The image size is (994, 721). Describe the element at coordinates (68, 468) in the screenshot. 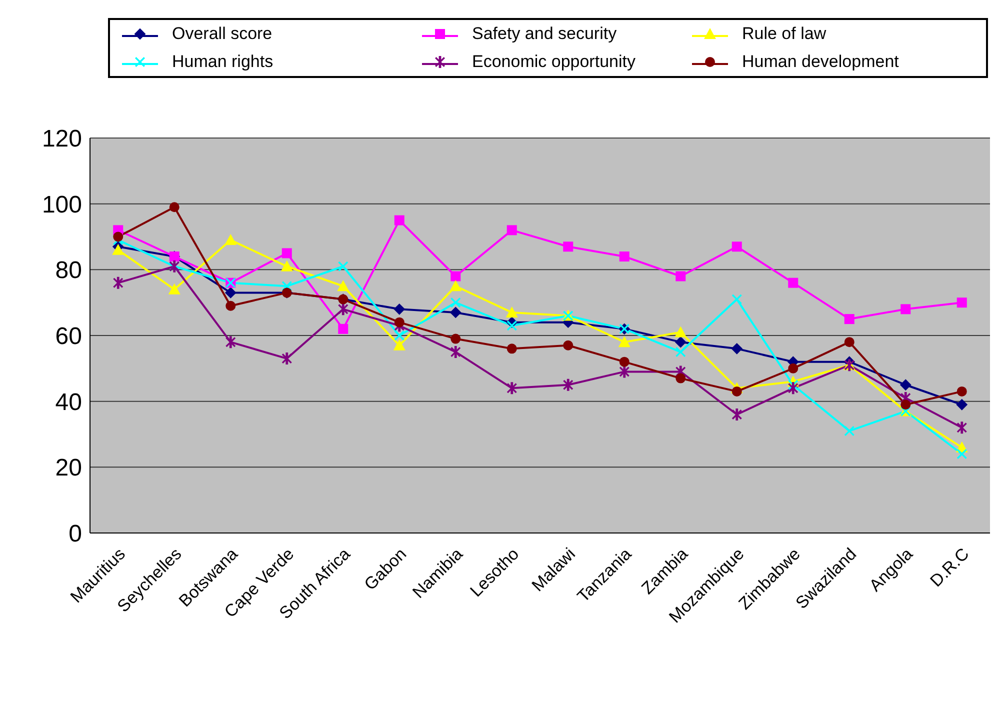

I see `y-tick-label: 20` at that location.